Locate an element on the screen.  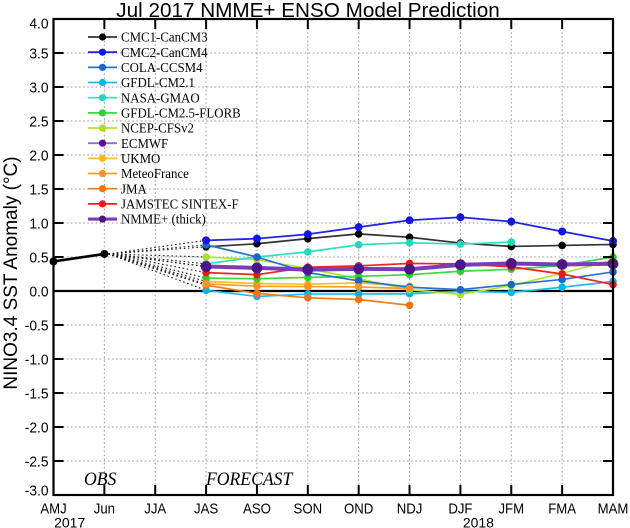
svg-text: Jun is located at coordinates (104, 508).